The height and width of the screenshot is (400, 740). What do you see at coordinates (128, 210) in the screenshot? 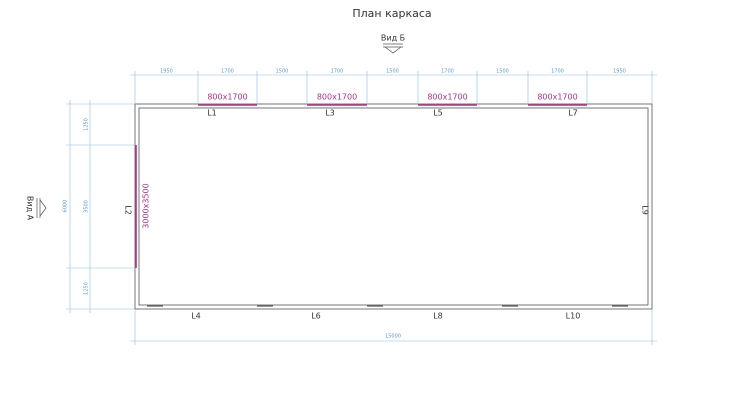
I see `wall-label: L2` at bounding box center [128, 210].